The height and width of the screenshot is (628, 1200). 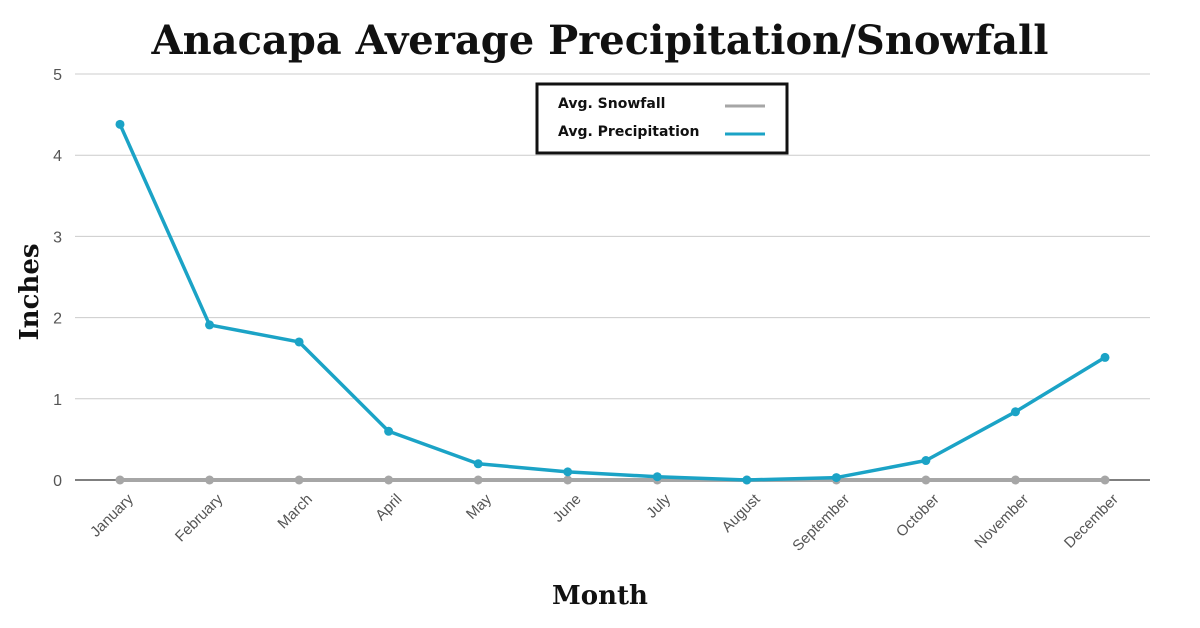 I want to click on x-tick-label: February, so click(x=199, y=517).